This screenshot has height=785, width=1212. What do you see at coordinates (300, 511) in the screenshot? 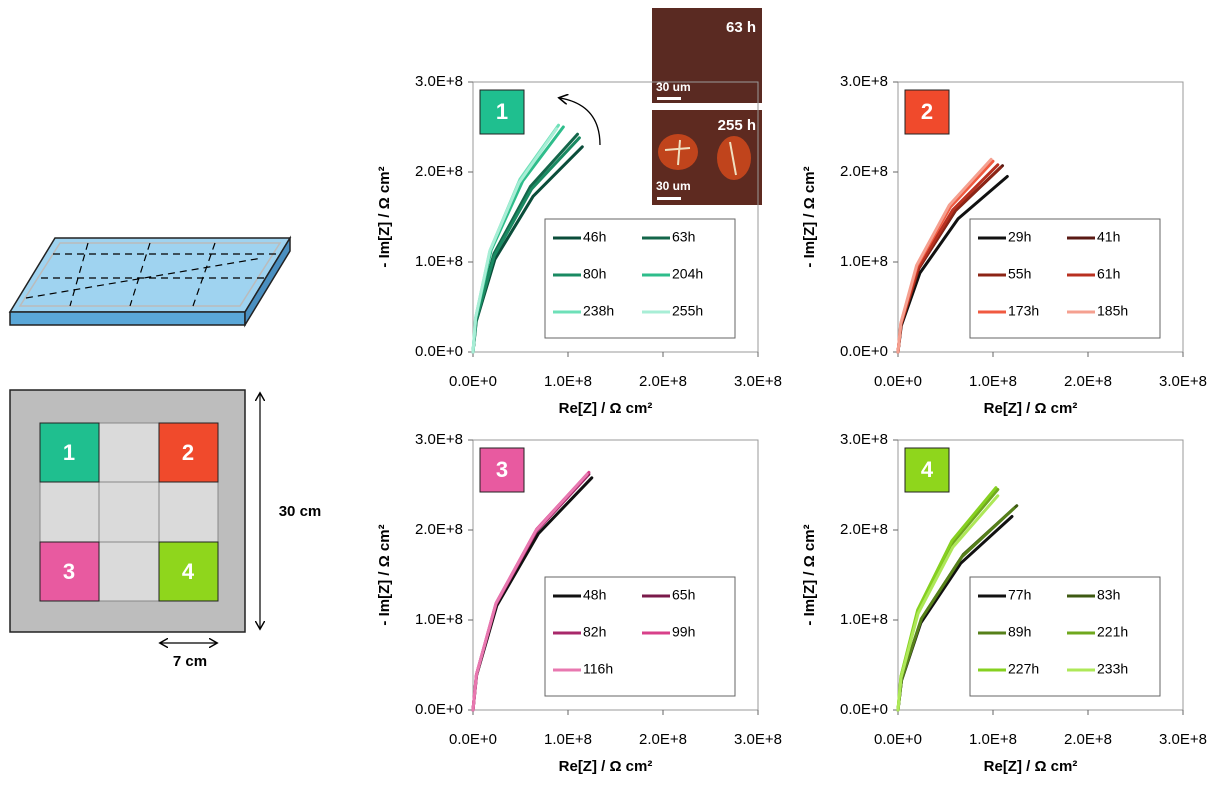
I see `height-label: 30 cm` at bounding box center [300, 511].